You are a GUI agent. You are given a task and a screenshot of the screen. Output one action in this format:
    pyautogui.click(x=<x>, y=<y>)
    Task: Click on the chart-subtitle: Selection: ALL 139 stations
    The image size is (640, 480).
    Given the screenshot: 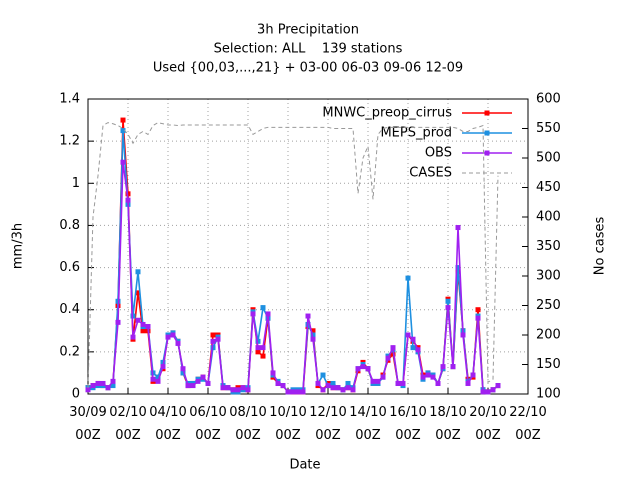 What is the action you would take?
    pyautogui.click(x=308, y=49)
    